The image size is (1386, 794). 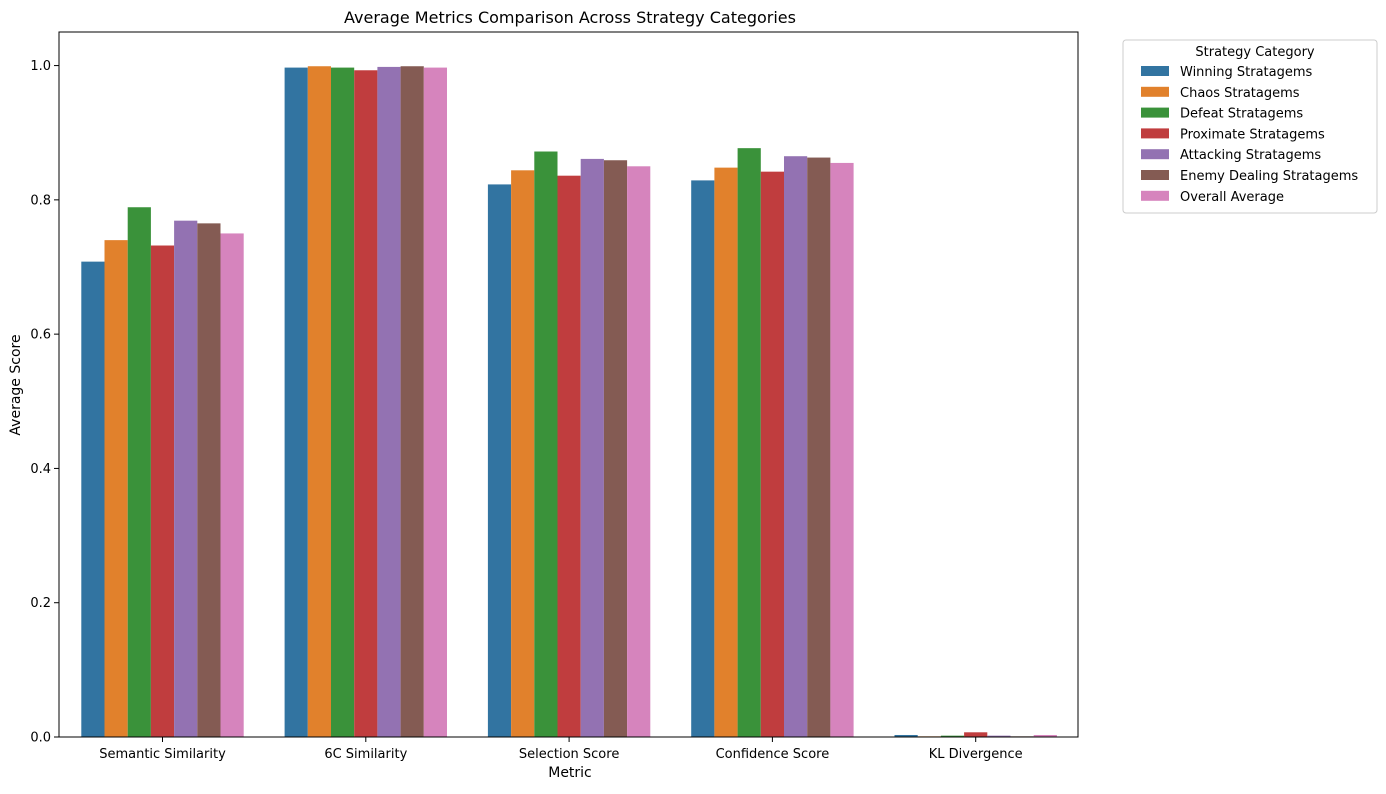 What do you see at coordinates (570, 773) in the screenshot?
I see `x-axis-label: Metric` at bounding box center [570, 773].